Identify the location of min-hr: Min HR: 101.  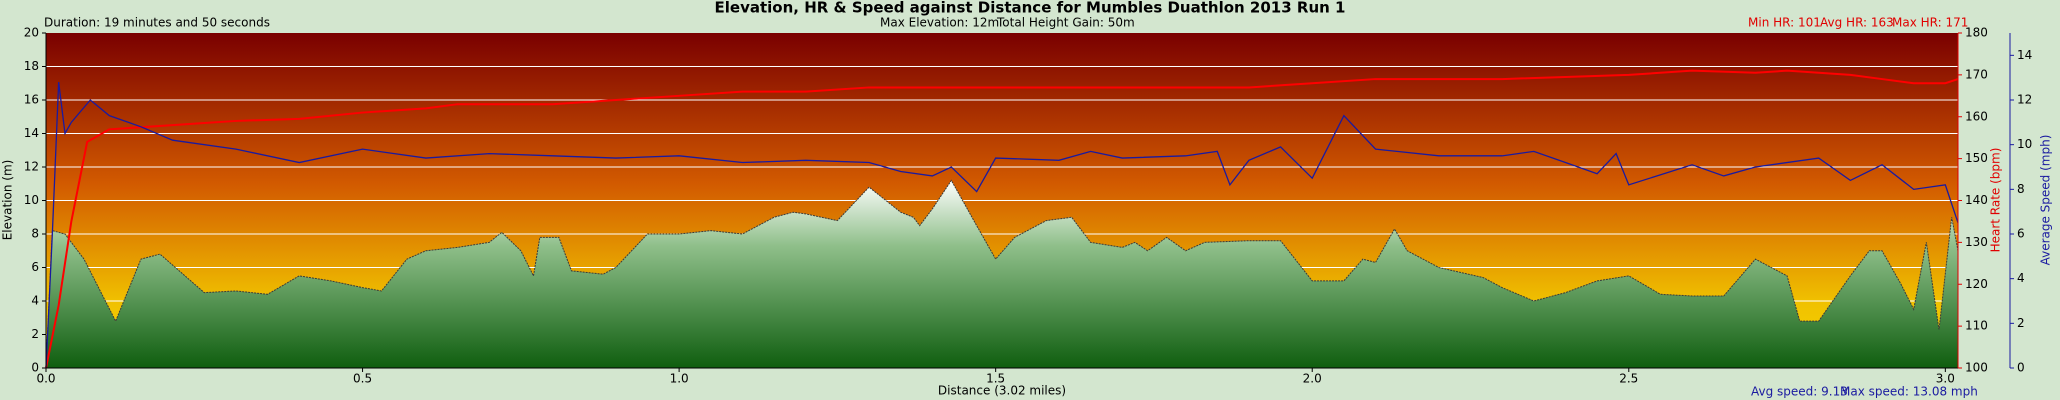
(1784, 23).